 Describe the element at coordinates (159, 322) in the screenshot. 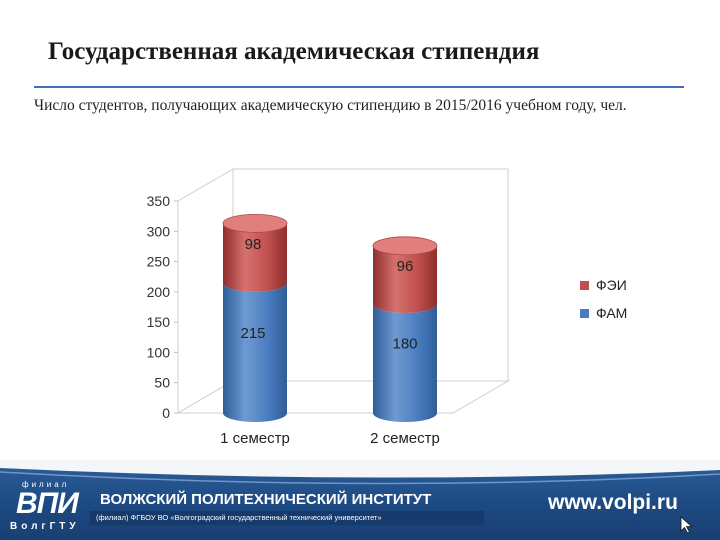

I see `y-tick-label: 150` at that location.